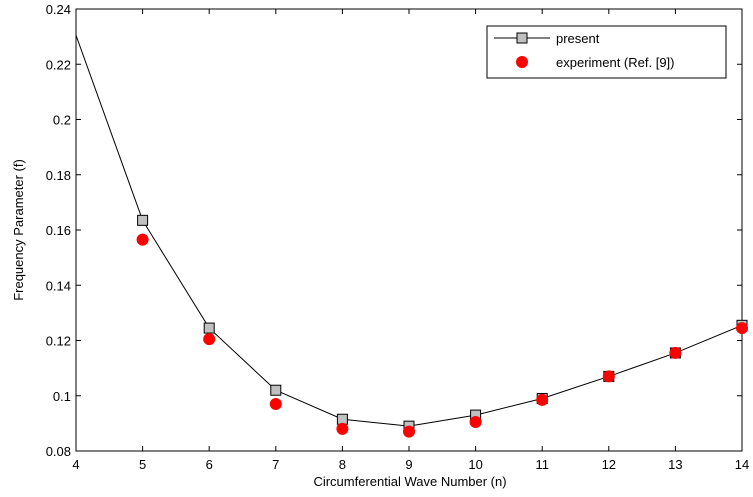 This screenshot has width=753, height=497. What do you see at coordinates (275, 464) in the screenshot?
I see `x-tick-label: 7` at bounding box center [275, 464].